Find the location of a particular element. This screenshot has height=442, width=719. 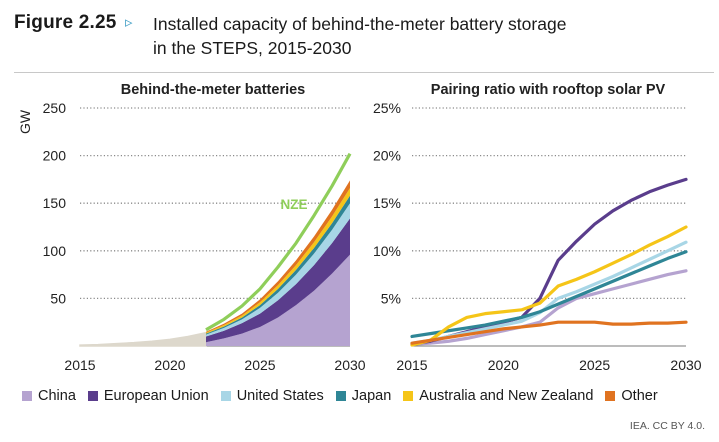

legend-label: Other is located at coordinates (639, 396).